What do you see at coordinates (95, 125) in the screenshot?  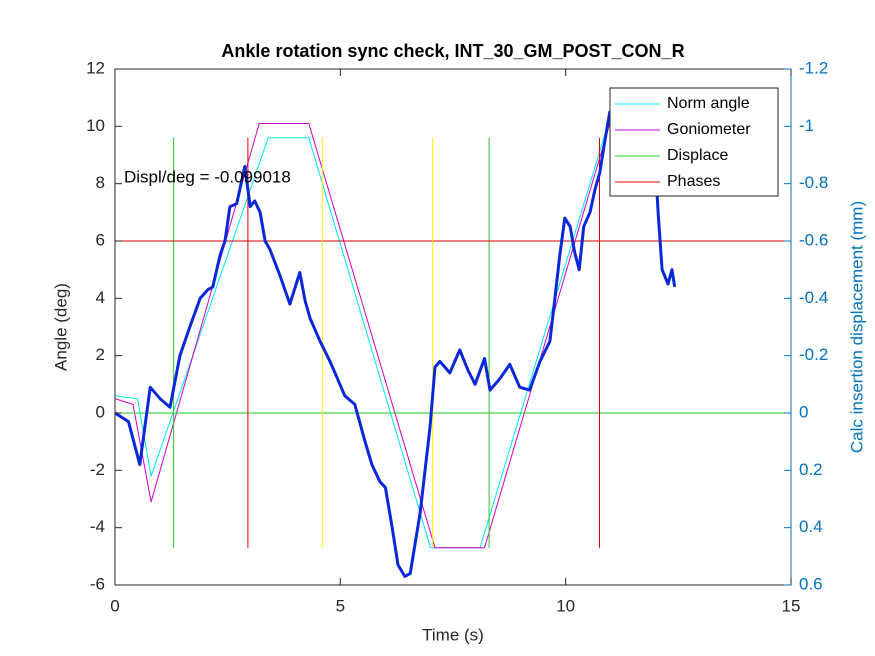 I see `y-tick-label: 10` at bounding box center [95, 125].